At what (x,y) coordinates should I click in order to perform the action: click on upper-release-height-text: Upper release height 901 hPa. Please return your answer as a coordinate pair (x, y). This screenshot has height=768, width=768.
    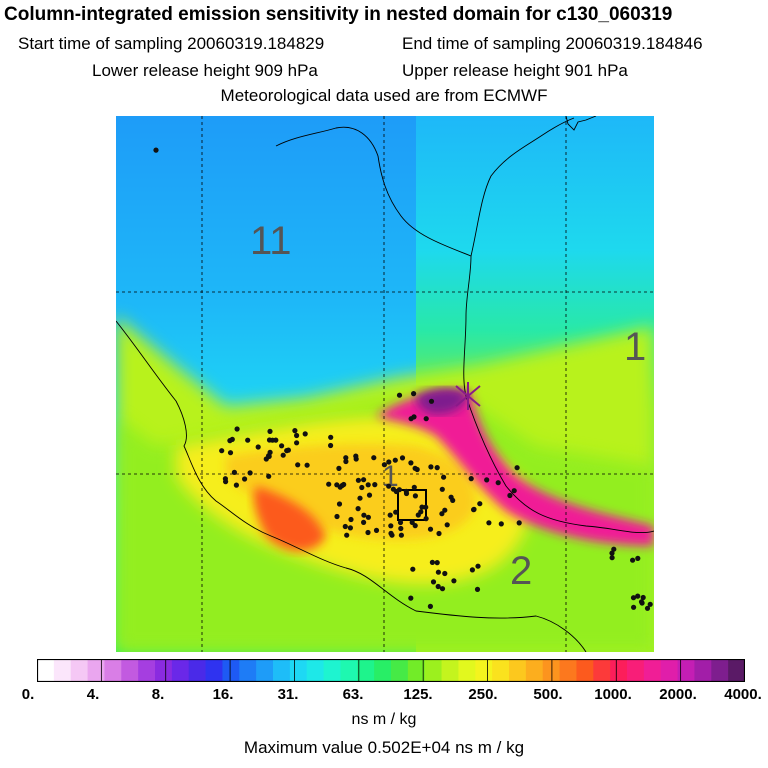
    Looking at the image, I should click on (515, 70).